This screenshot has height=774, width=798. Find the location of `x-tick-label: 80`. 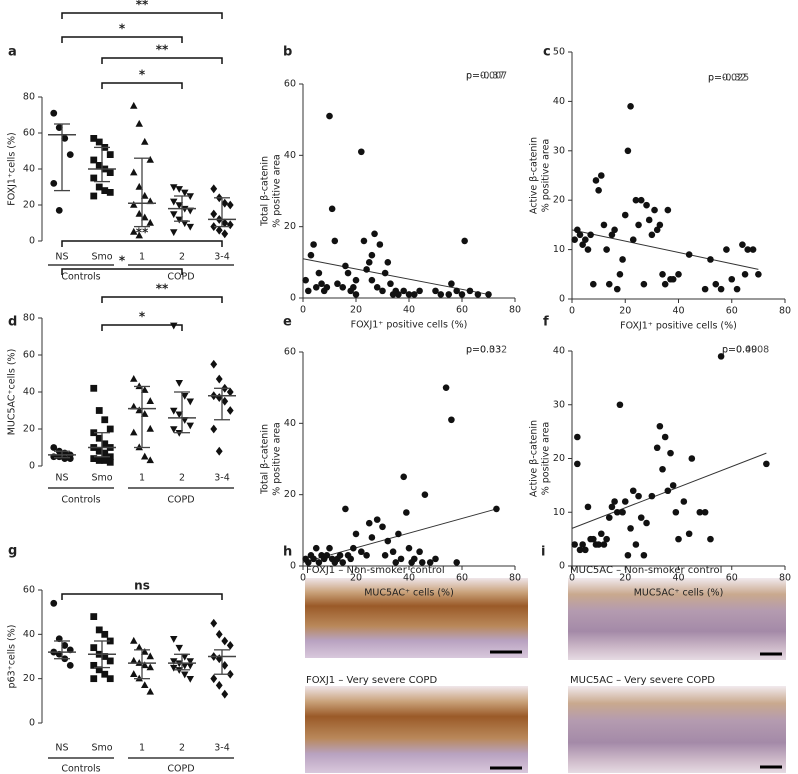

x-tick-label: 80 is located at coordinates (785, 578).